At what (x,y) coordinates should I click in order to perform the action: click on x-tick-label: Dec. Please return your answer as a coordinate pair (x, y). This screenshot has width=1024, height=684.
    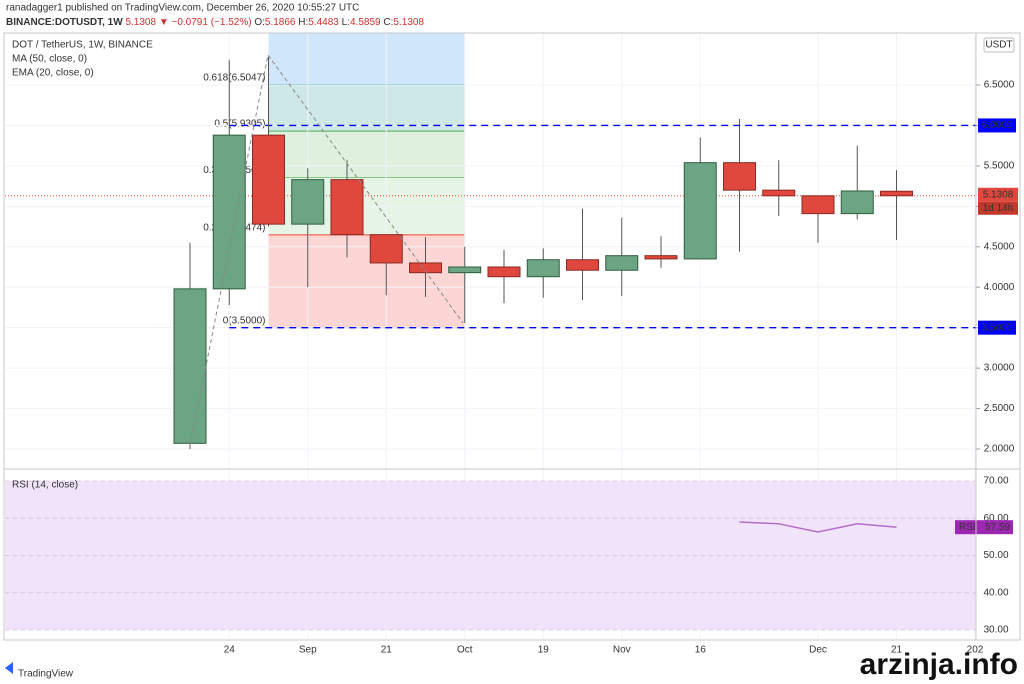
    Looking at the image, I should click on (818, 650).